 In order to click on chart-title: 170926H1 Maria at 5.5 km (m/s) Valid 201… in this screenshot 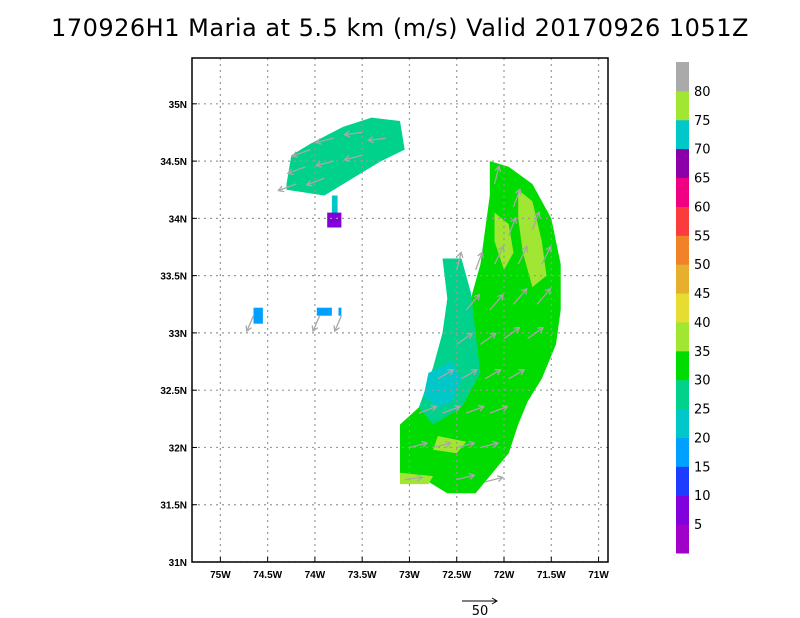, I will do `click(400, 28)`.